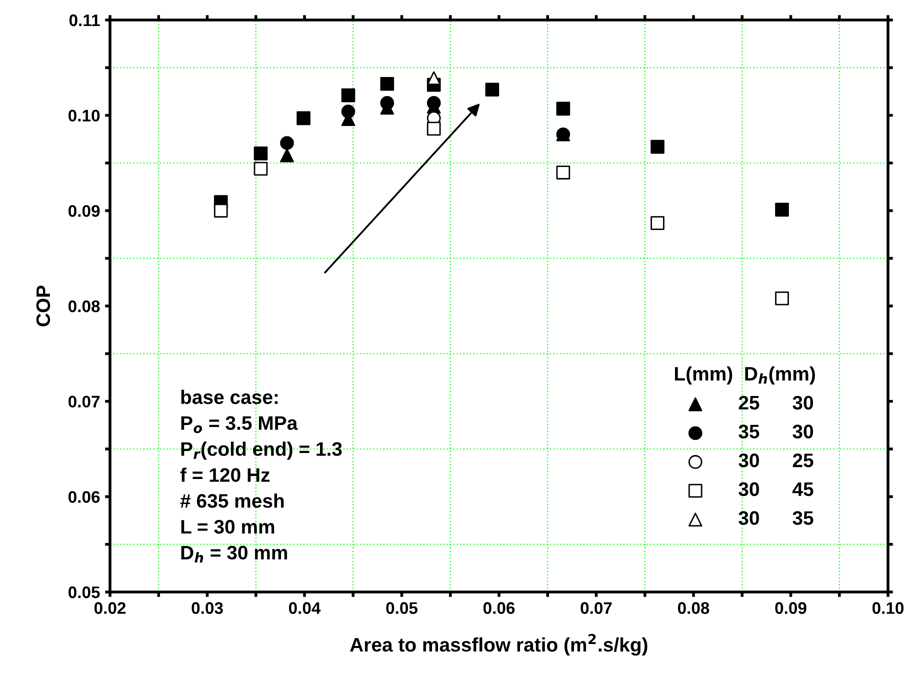 Image resolution: width=912 pixels, height=689 pixels. What do you see at coordinates (261, 476) in the screenshot?
I see `text: base case: P$_{o}$ = 3.5 MPa P$_{r}$(cold end) = 1.3 f = 120 Hz # 635 mesh L = 30 mm D$_{h}$ = 30 mm` at bounding box center [261, 476].